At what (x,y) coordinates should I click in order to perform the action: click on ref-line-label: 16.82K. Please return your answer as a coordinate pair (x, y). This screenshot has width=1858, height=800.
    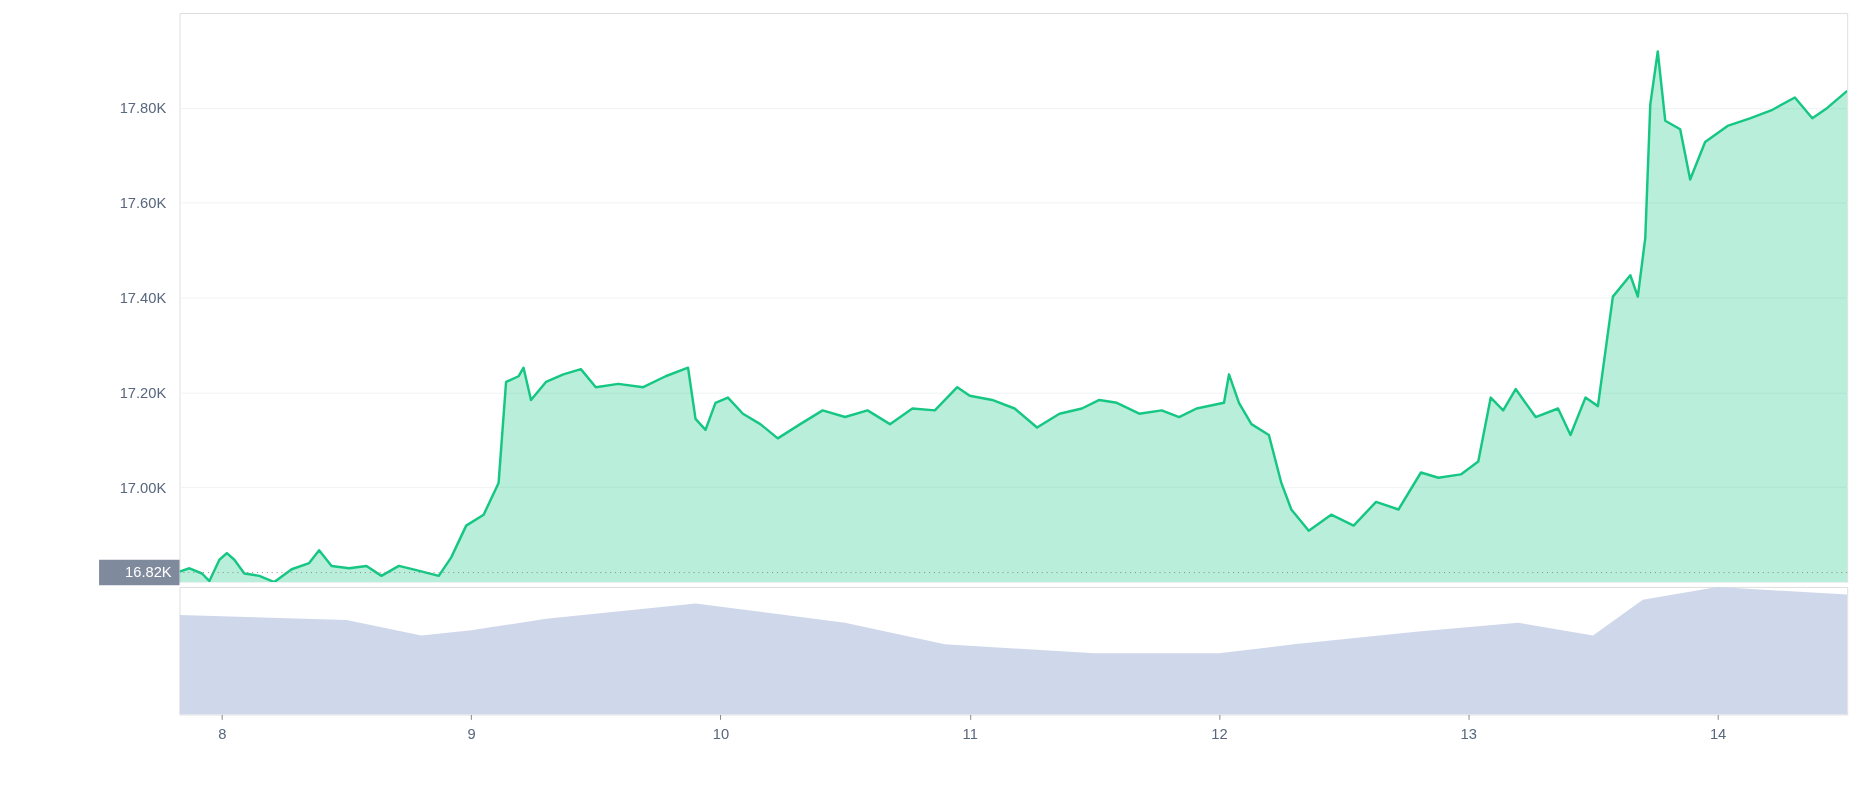
    Looking at the image, I should click on (148, 572).